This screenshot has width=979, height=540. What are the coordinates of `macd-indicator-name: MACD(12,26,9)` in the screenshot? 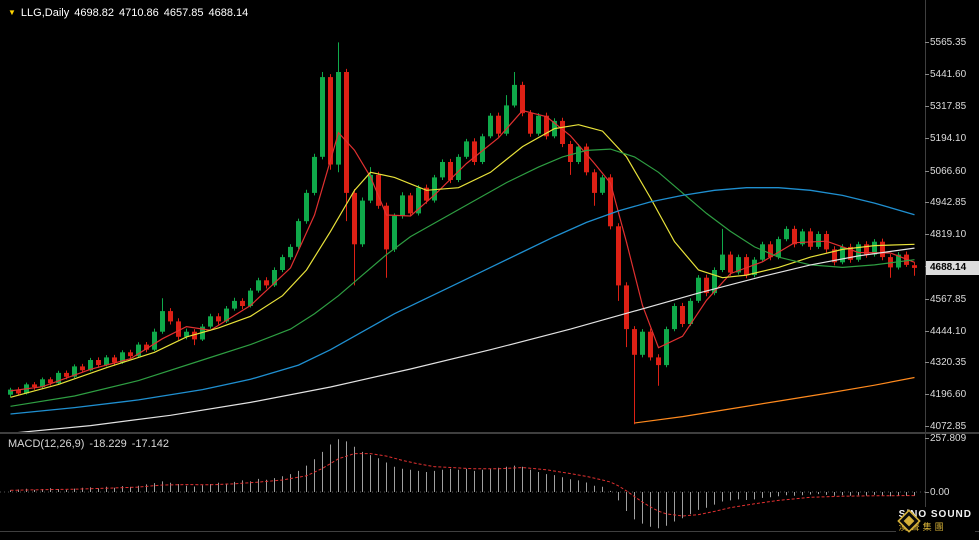 It's located at (46, 444).